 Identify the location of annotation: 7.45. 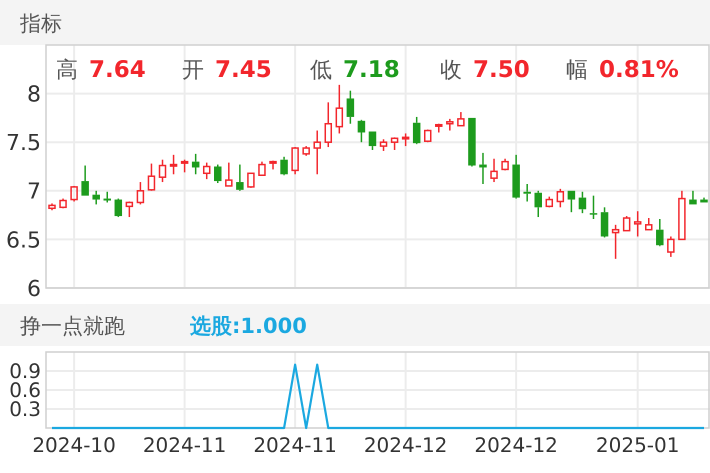
(243, 70).